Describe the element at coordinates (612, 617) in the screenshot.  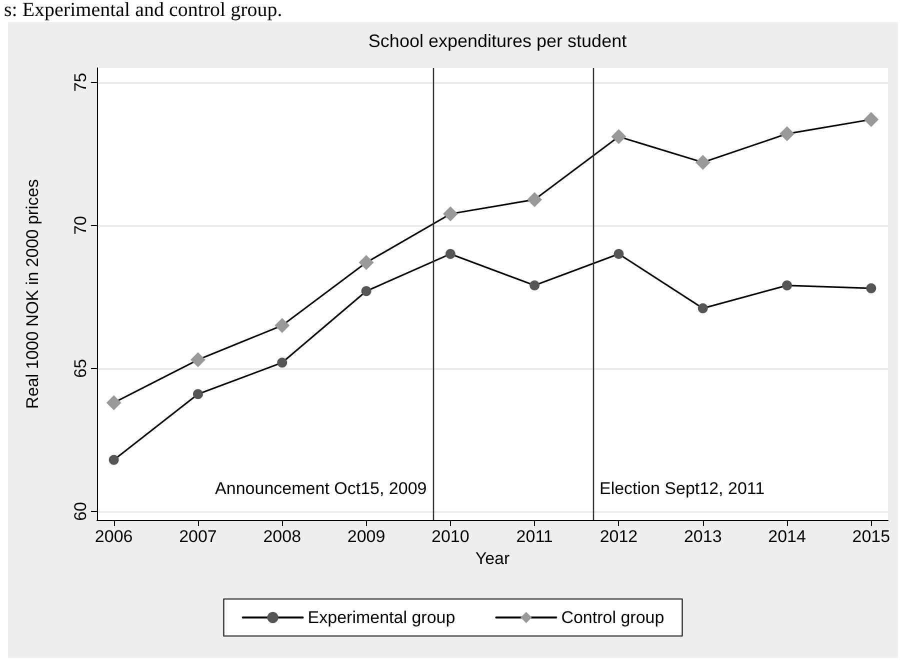
I see `legend-label: Control group` at that location.